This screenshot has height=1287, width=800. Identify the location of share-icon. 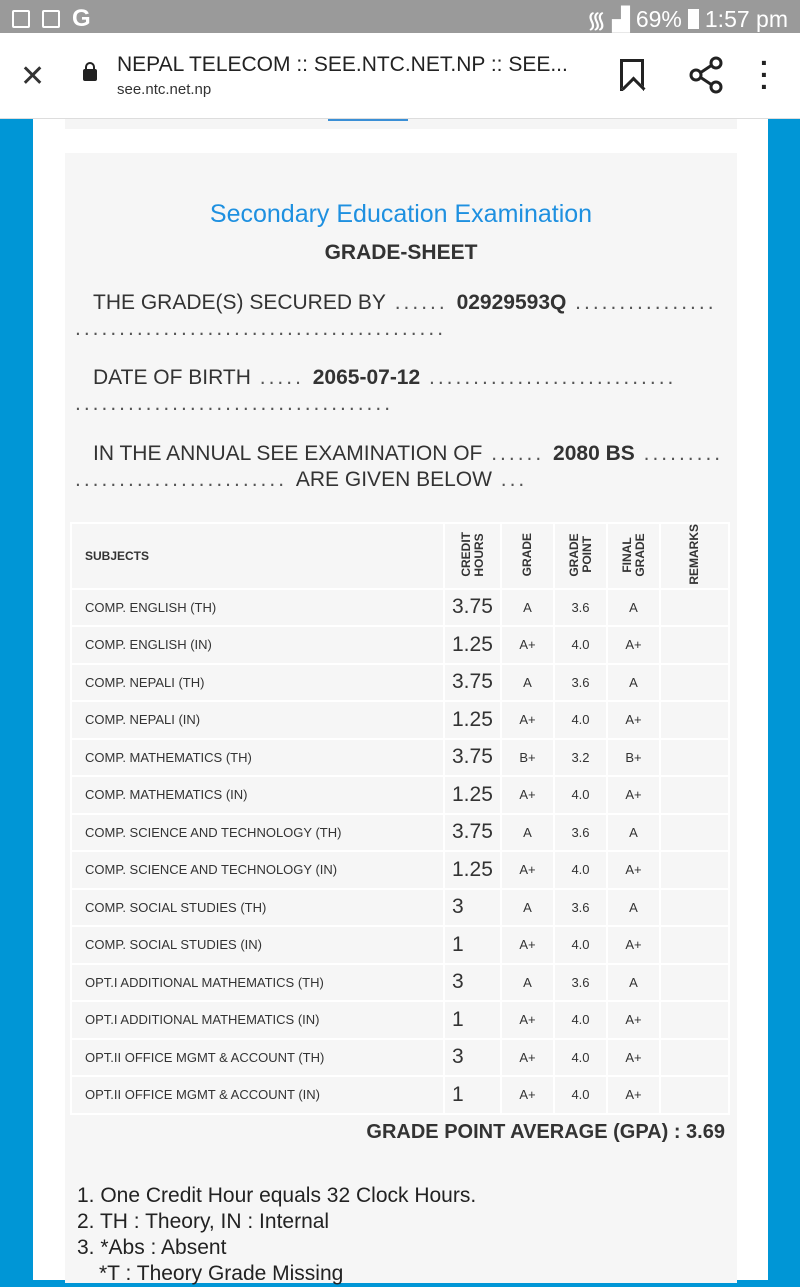
(706, 75).